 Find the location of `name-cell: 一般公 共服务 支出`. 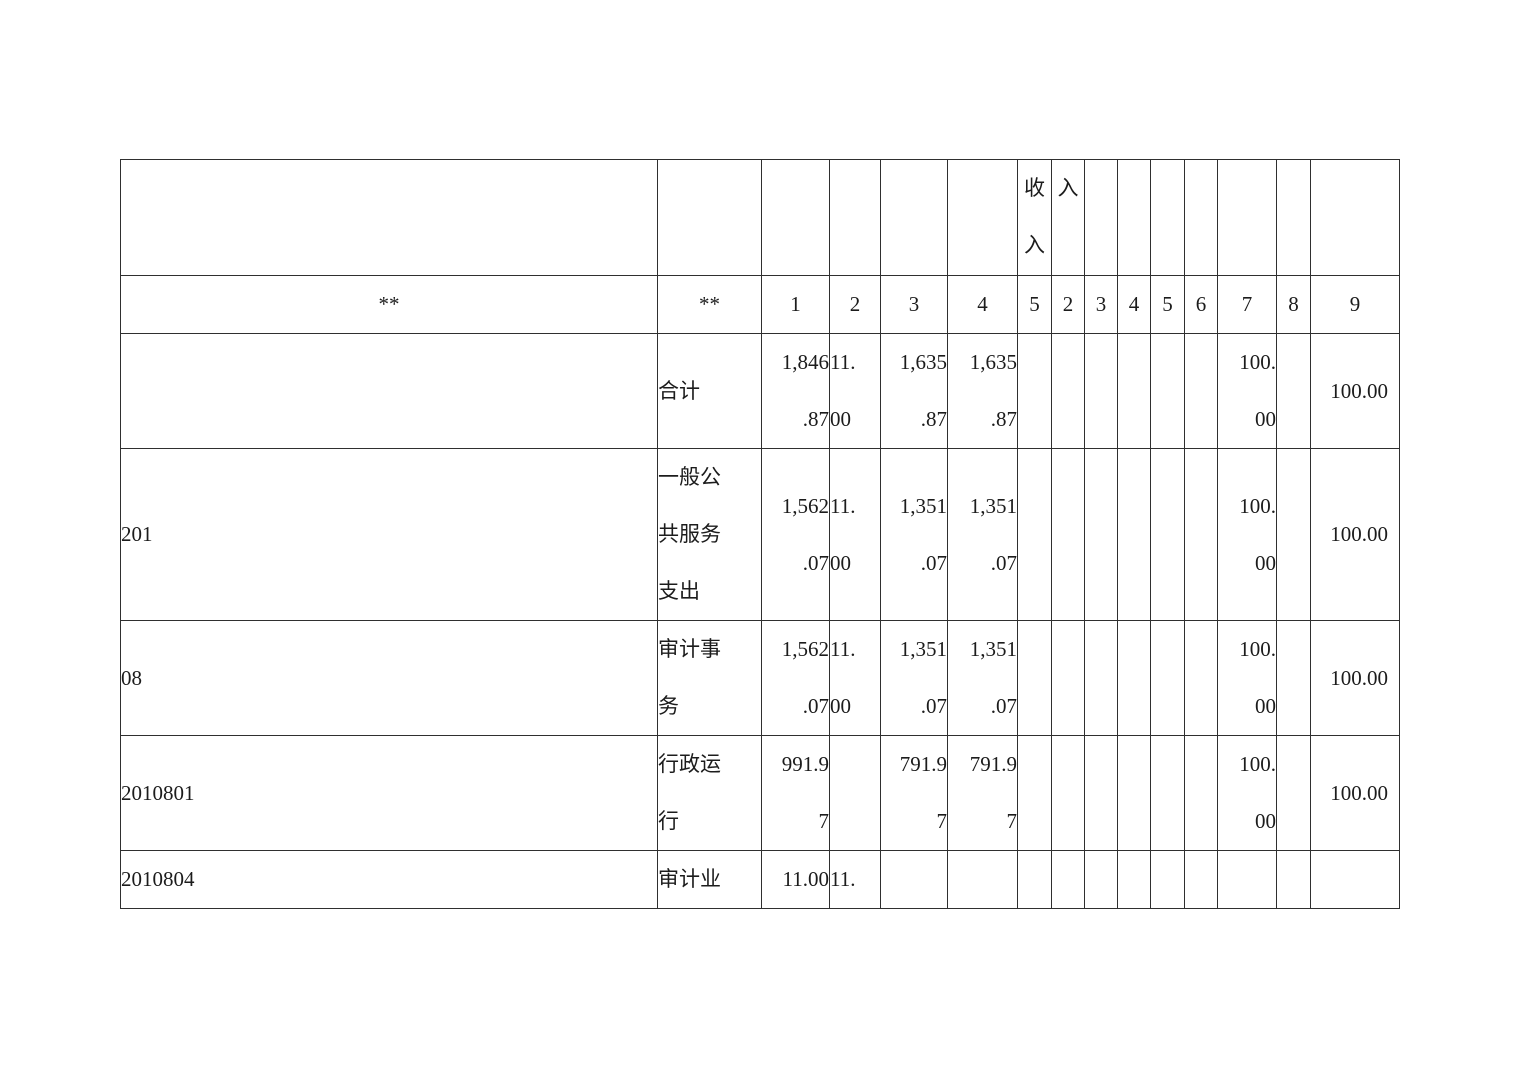

name-cell: 一般公 共服务 支出 is located at coordinates (709, 534).